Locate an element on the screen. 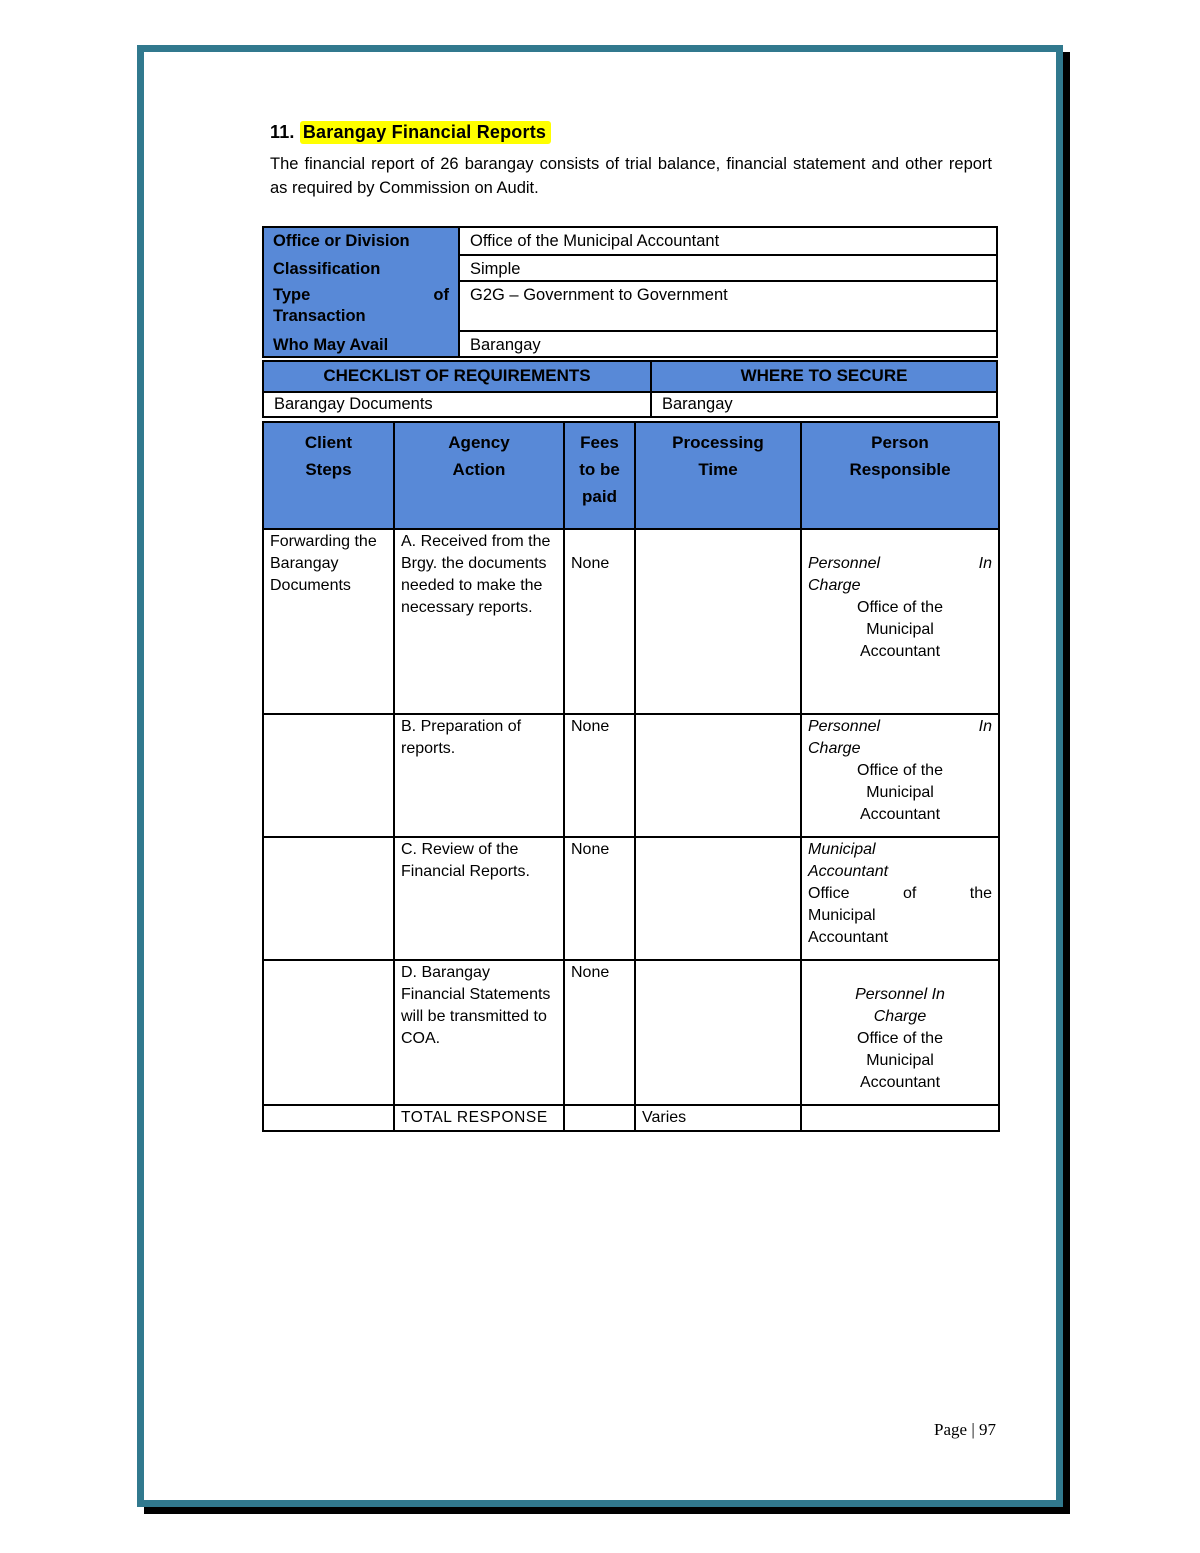 This screenshot has height=1553, width=1200. cell-fees is located at coordinates (599, 1118).